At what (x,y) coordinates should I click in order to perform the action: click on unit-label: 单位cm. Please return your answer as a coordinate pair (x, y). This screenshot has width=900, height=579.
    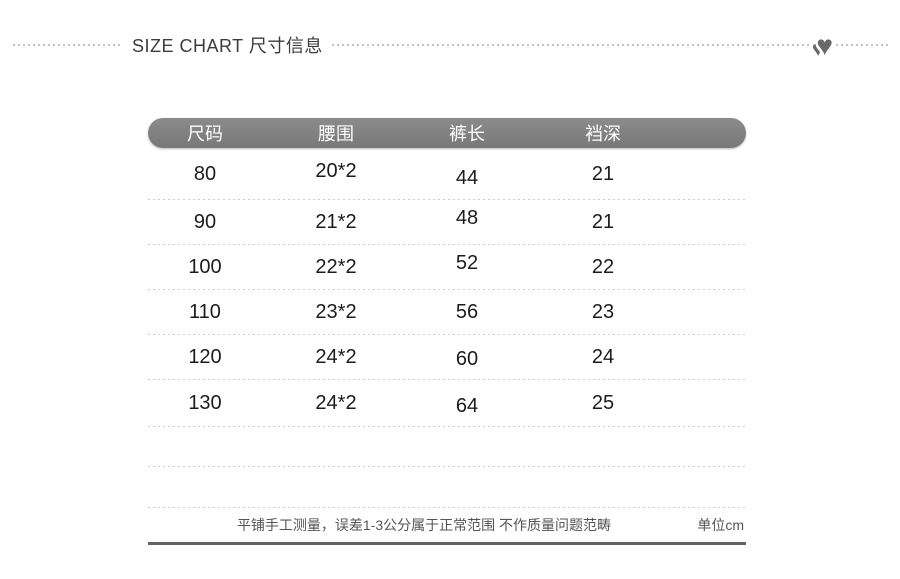
    Looking at the image, I should click on (720, 525).